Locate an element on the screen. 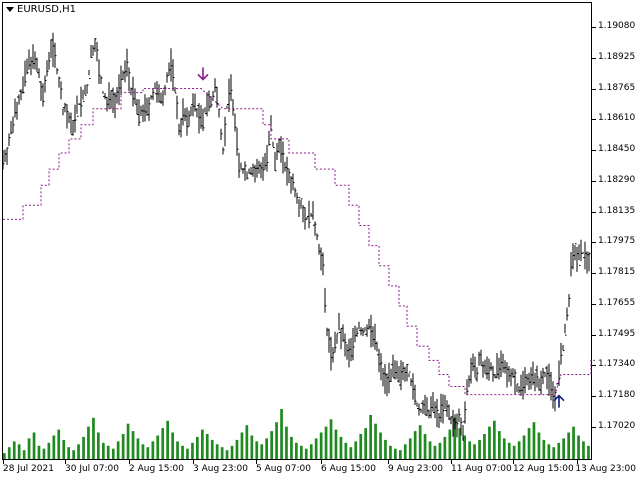 This screenshot has width=640, height=480. time-label: 11 Aug 07:00 is located at coordinates (481, 469).